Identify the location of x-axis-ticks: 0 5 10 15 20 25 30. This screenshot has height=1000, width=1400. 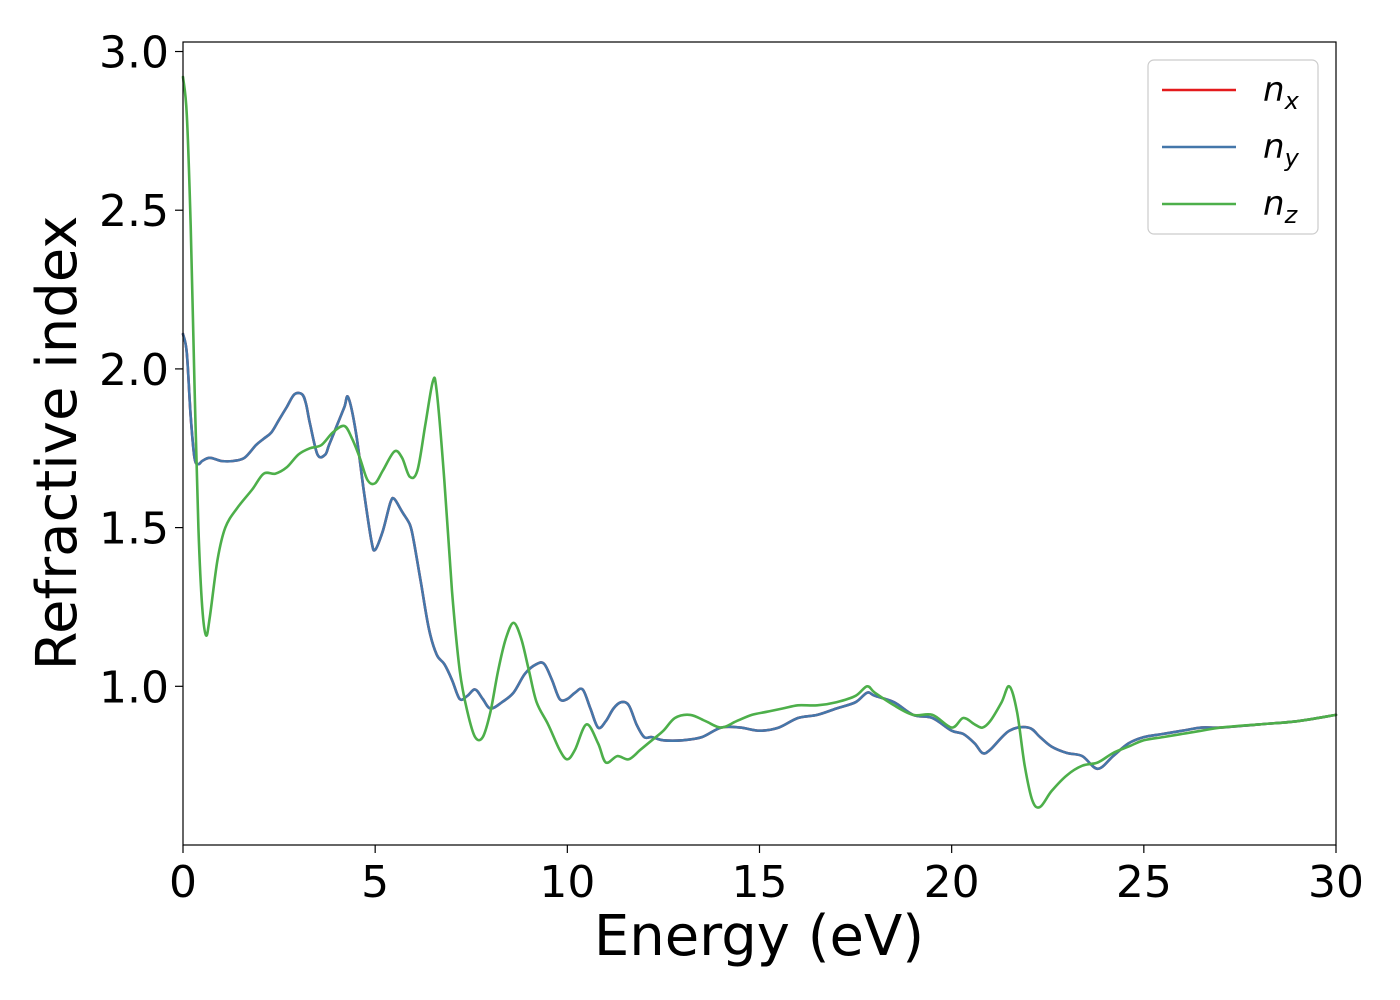
(766, 876).